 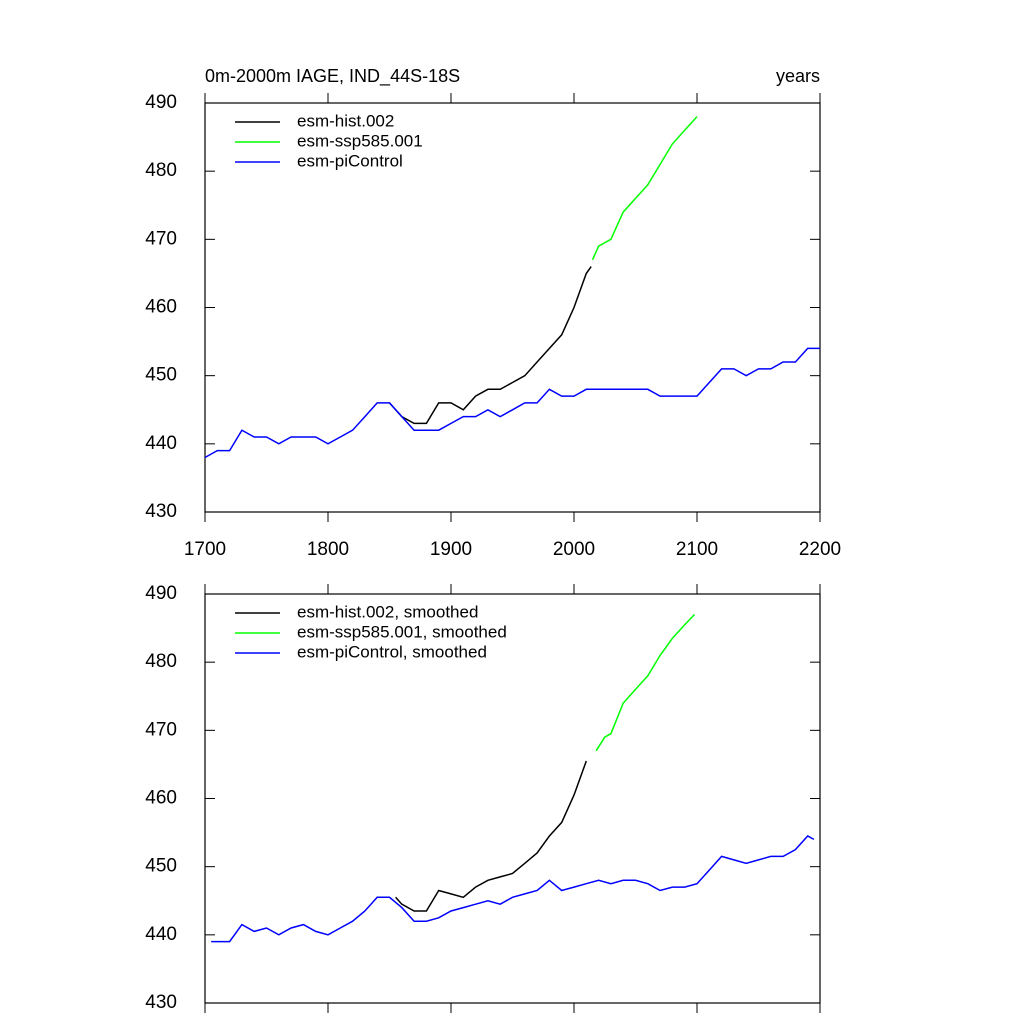 What do you see at coordinates (574, 549) in the screenshot?
I see `x-tick-label: 2000` at bounding box center [574, 549].